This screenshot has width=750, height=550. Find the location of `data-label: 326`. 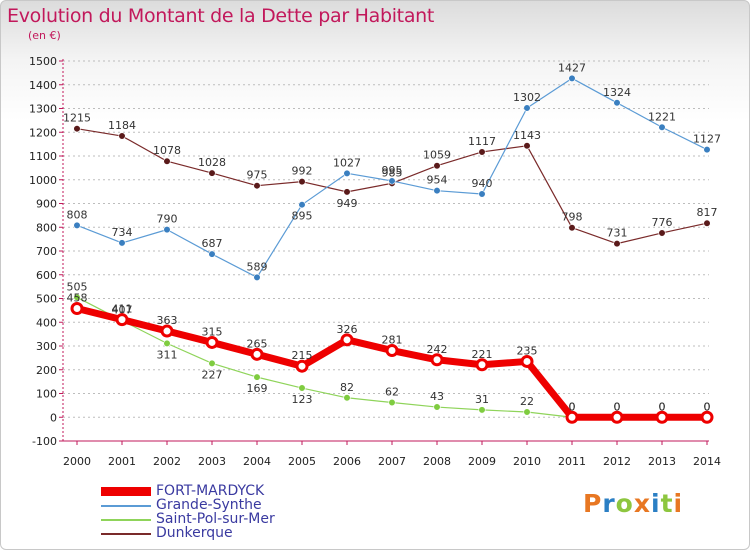

data-label: 326 is located at coordinates (347, 329).